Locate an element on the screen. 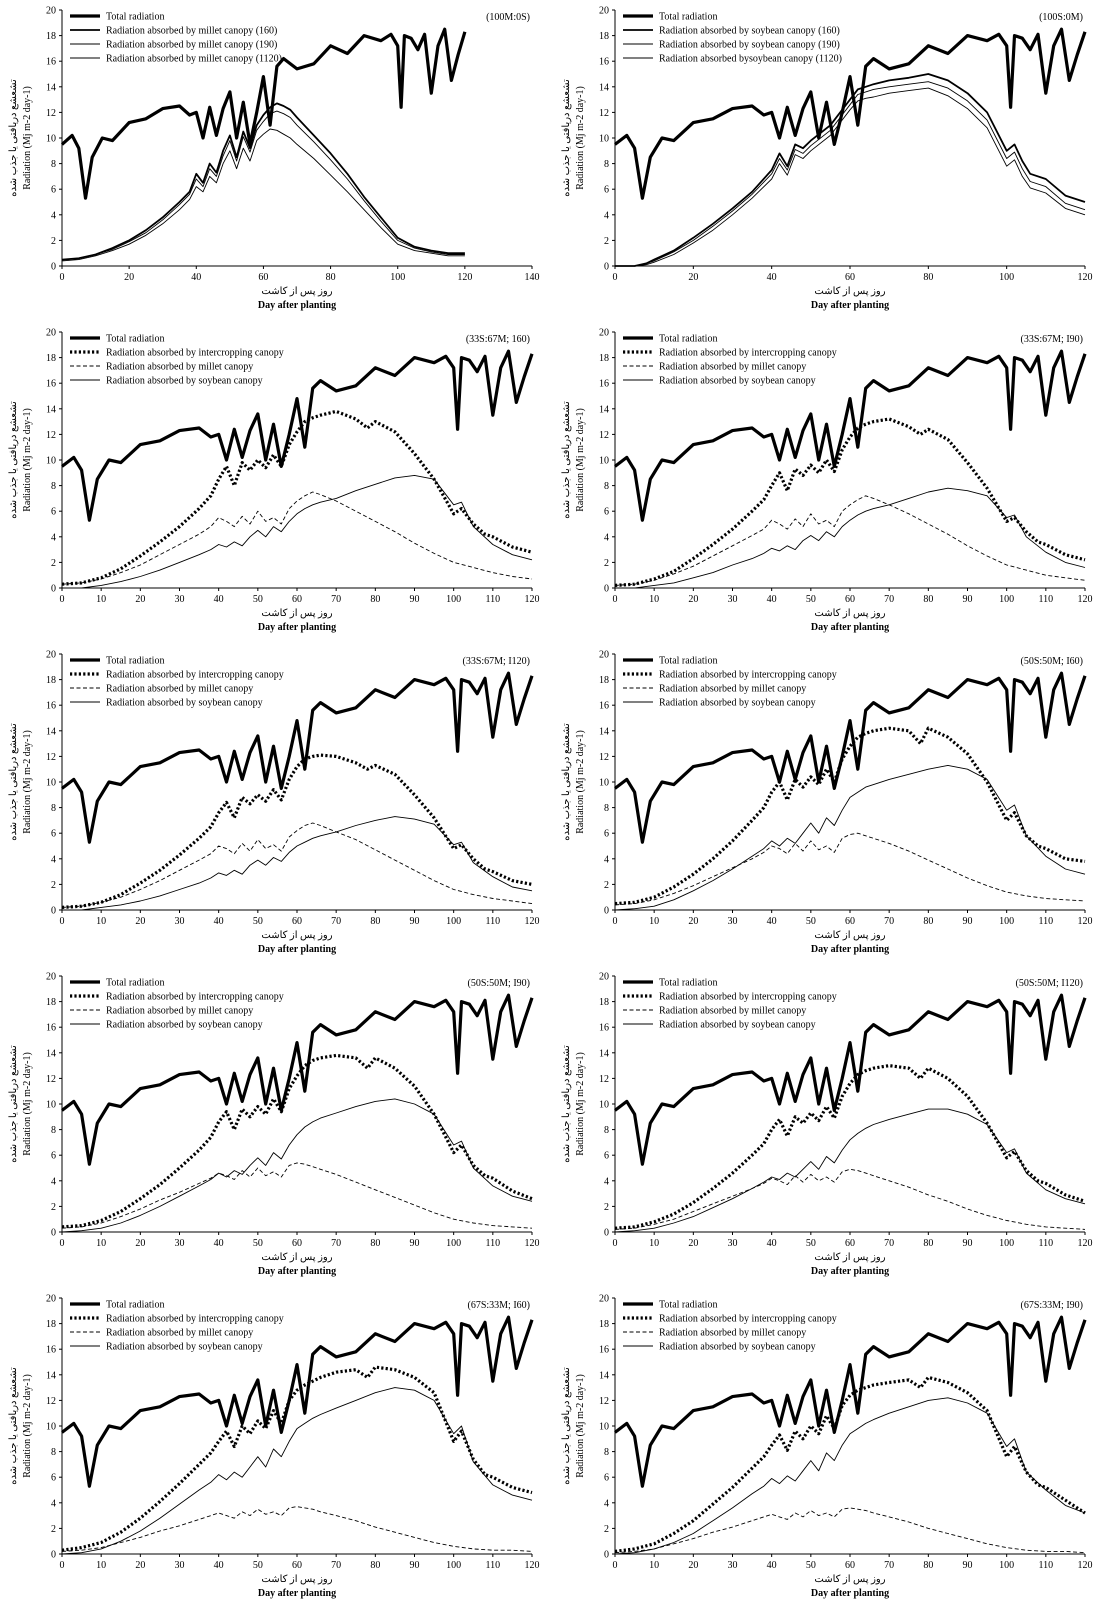 The image size is (1105, 1610). x-tick-label: 10 is located at coordinates (101, 921).